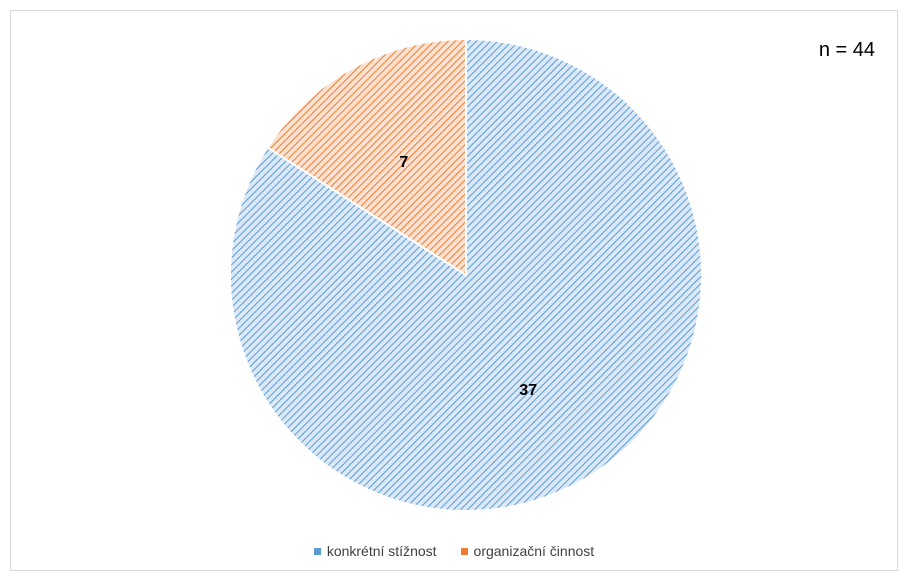 Image resolution: width=909 pixels, height=582 pixels. What do you see at coordinates (528, 390) in the screenshot?
I see `pie-data-label: 37` at bounding box center [528, 390].